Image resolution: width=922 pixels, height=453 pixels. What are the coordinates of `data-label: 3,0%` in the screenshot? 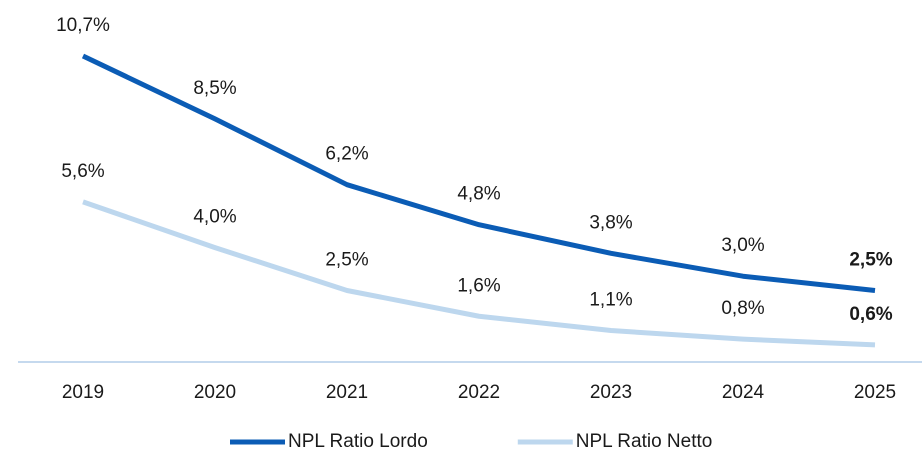 It's located at (742, 245).